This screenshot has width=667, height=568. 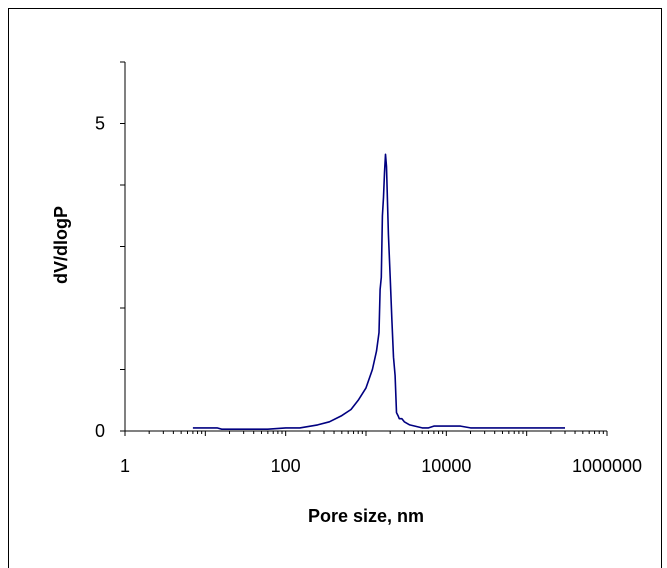 What do you see at coordinates (61, 245) in the screenshot?
I see `y-axis-title: dV/dlogP` at bounding box center [61, 245].